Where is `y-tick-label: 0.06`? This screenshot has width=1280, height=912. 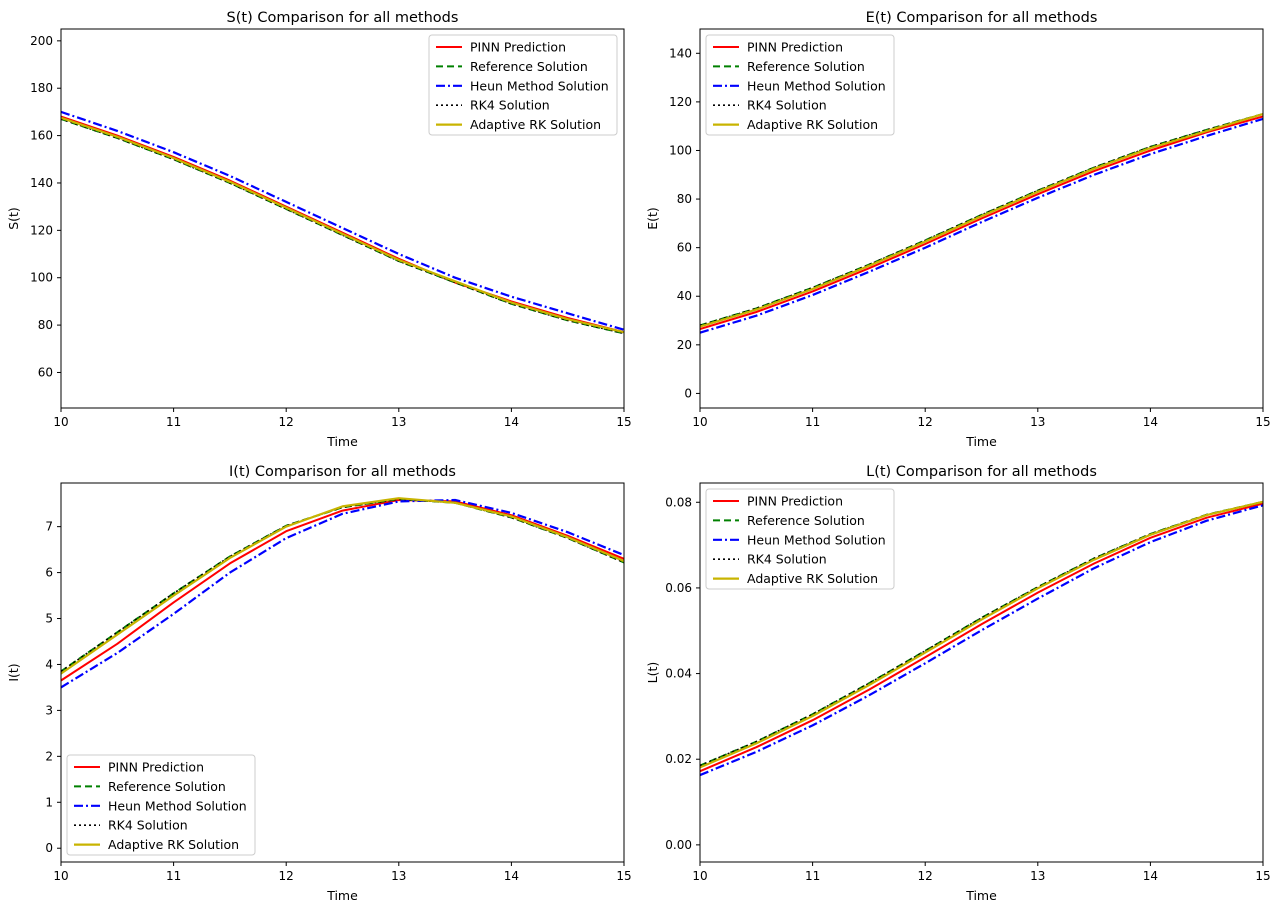
y-tick-label: 0.06 is located at coordinates (678, 588).